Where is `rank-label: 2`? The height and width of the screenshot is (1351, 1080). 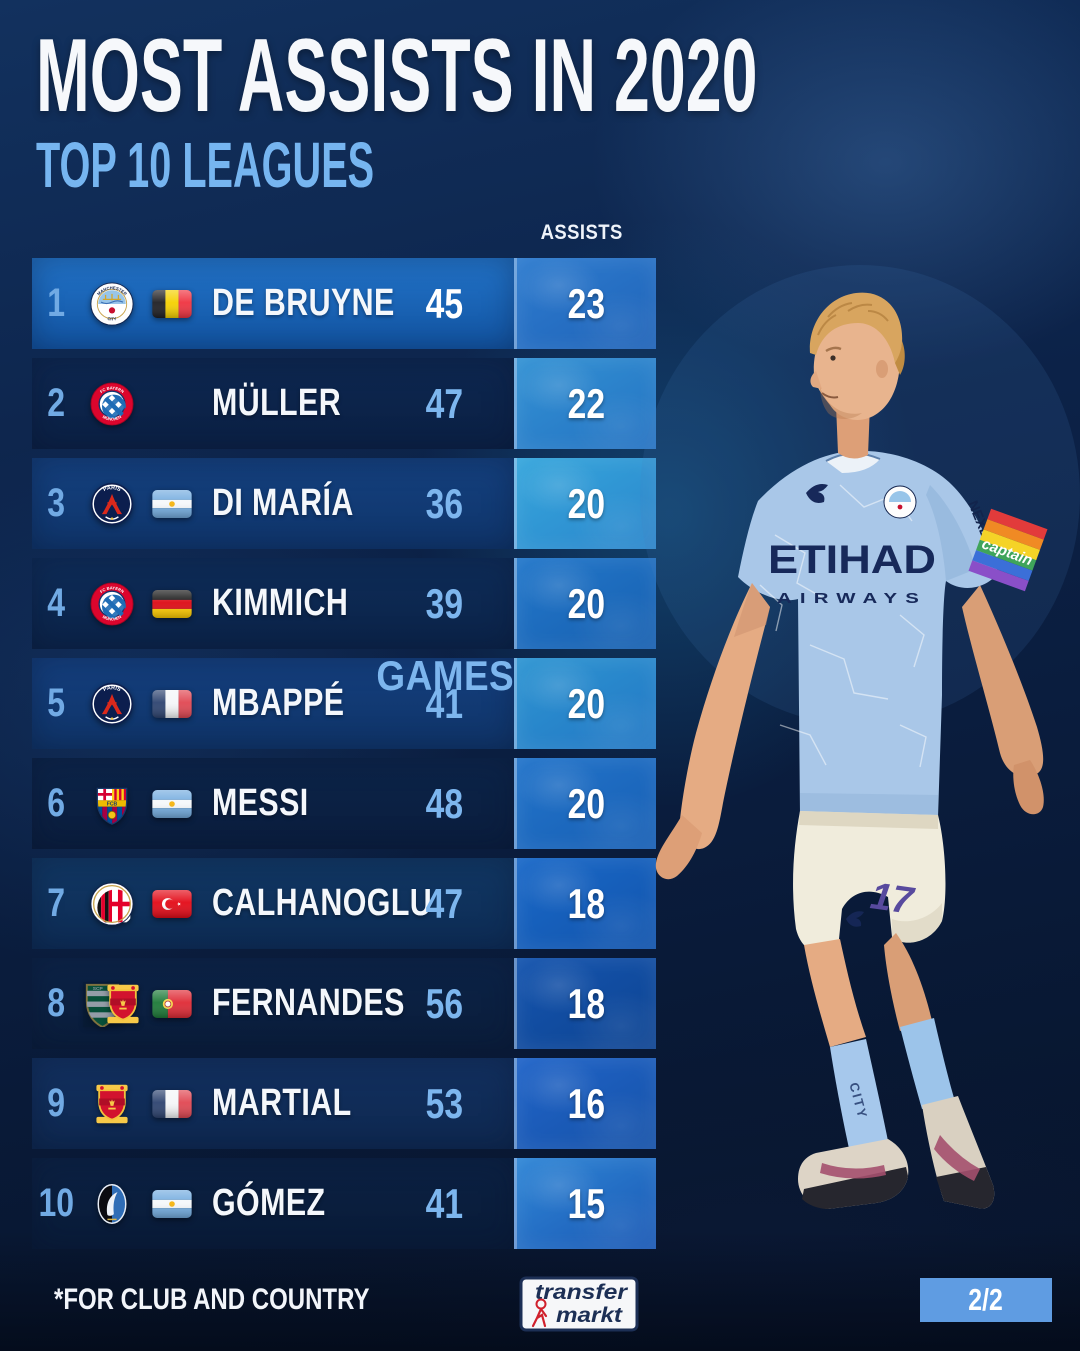 rank-label: 2 is located at coordinates (56, 403).